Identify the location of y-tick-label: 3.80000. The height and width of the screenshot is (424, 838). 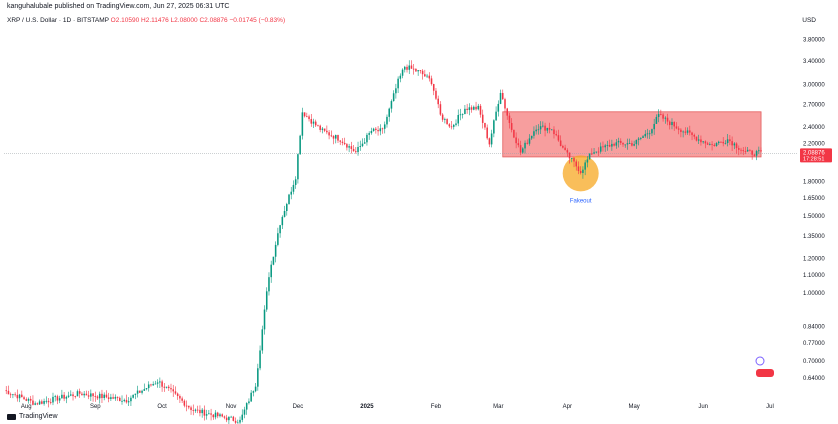
(814, 41).